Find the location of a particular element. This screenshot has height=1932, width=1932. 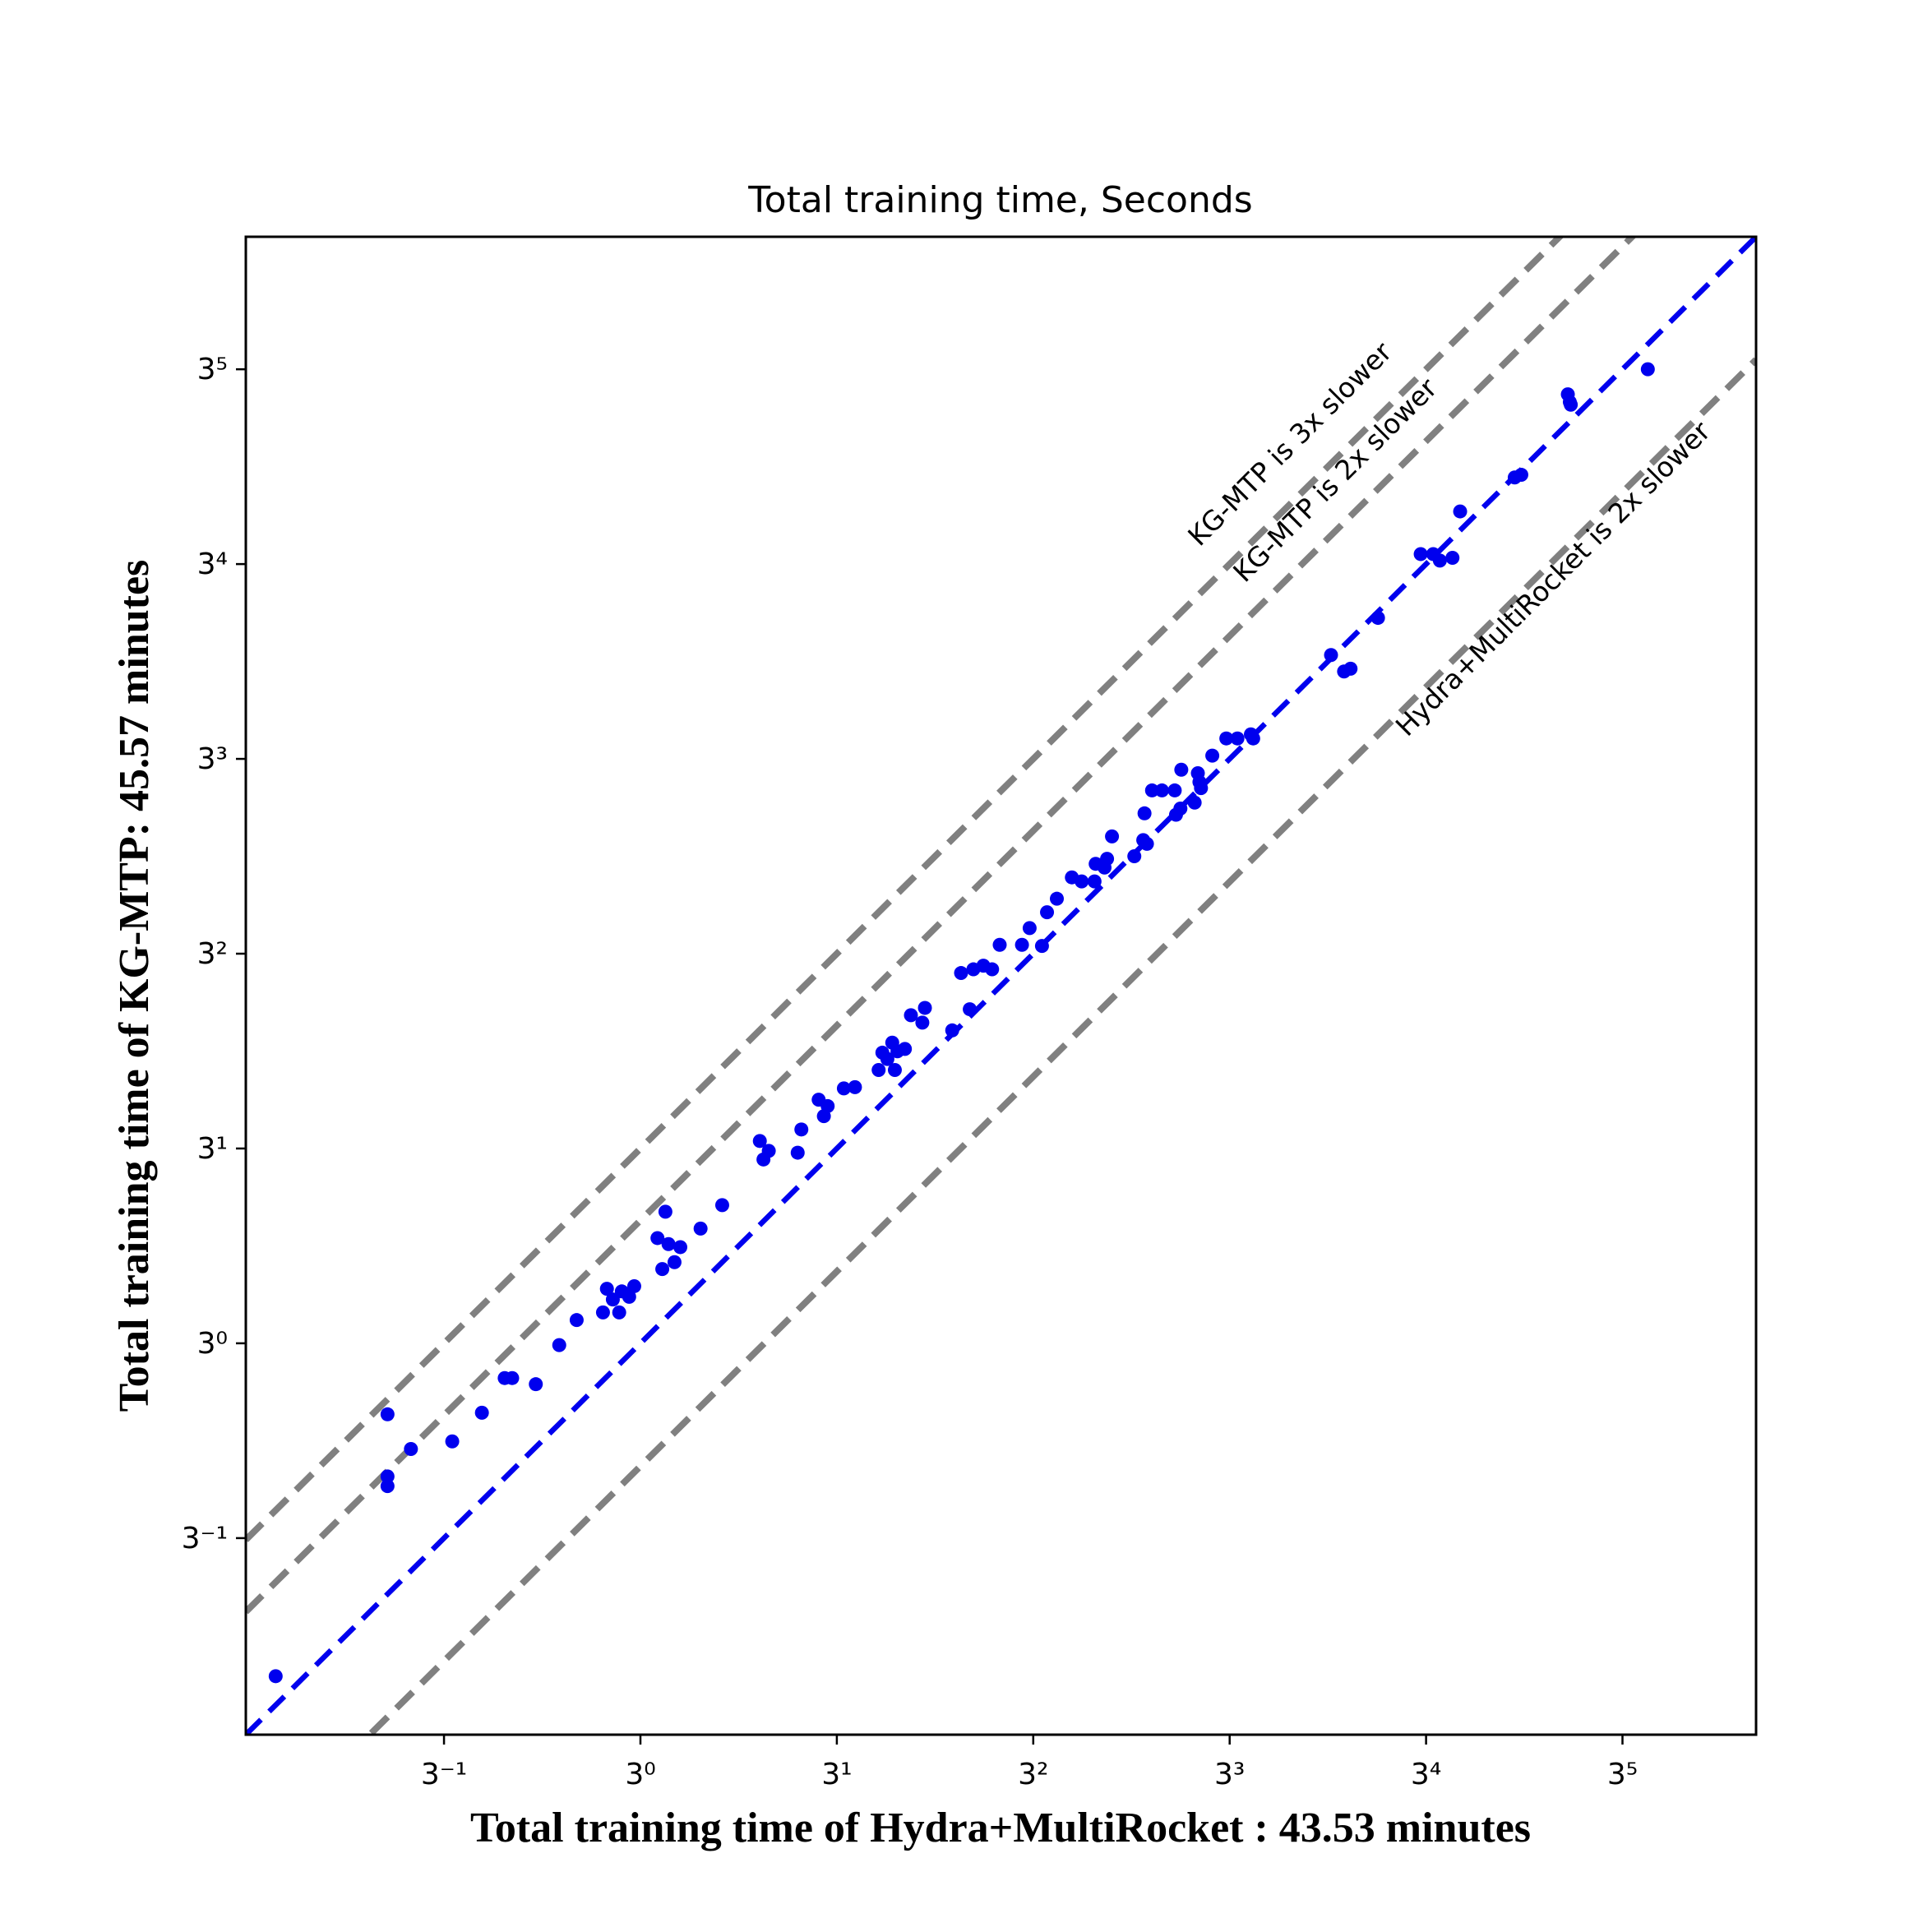

y-tick-label: 3¹ is located at coordinates (212, 1149).